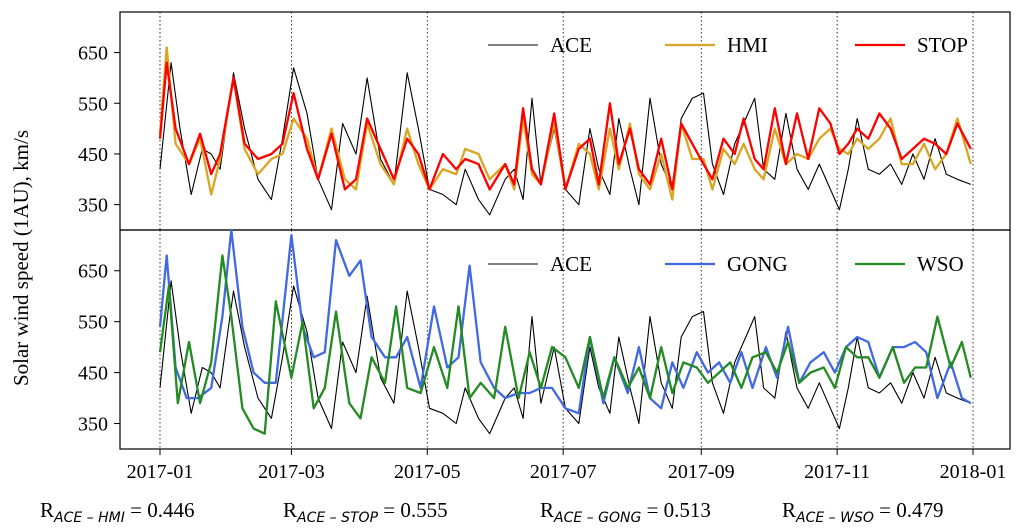 The width and height of the screenshot is (1023, 531). Describe the element at coordinates (427, 472) in the screenshot. I see `x-tick-label: 2017-05` at that location.